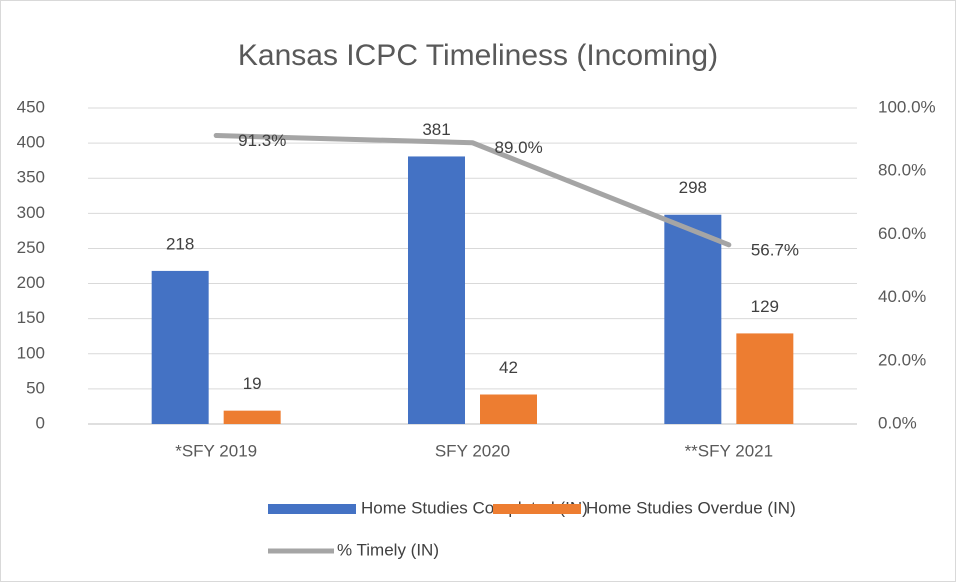  I want to click on y2-tick-label: 0.0%, so click(897, 422).